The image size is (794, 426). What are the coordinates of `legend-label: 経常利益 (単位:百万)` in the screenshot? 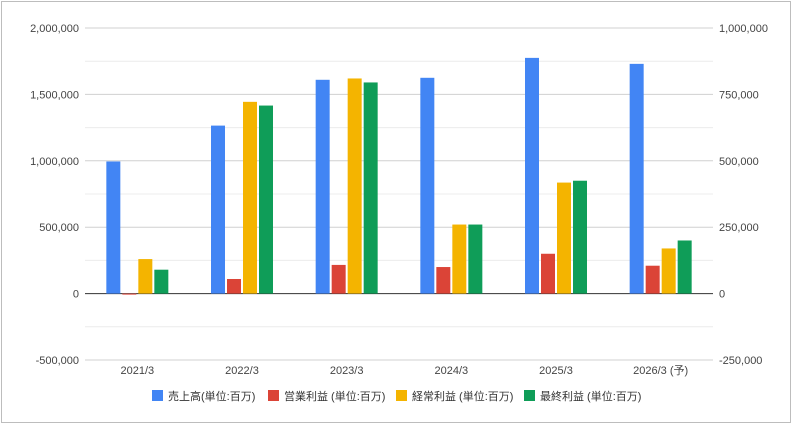 It's located at (462, 396).